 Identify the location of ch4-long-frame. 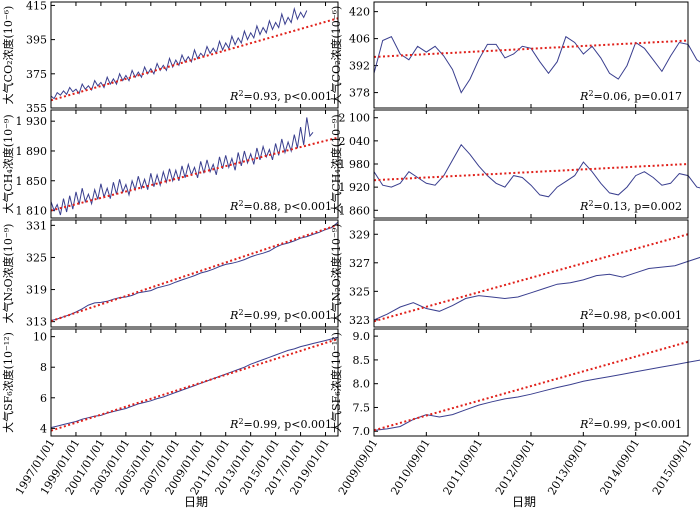
(194, 164).